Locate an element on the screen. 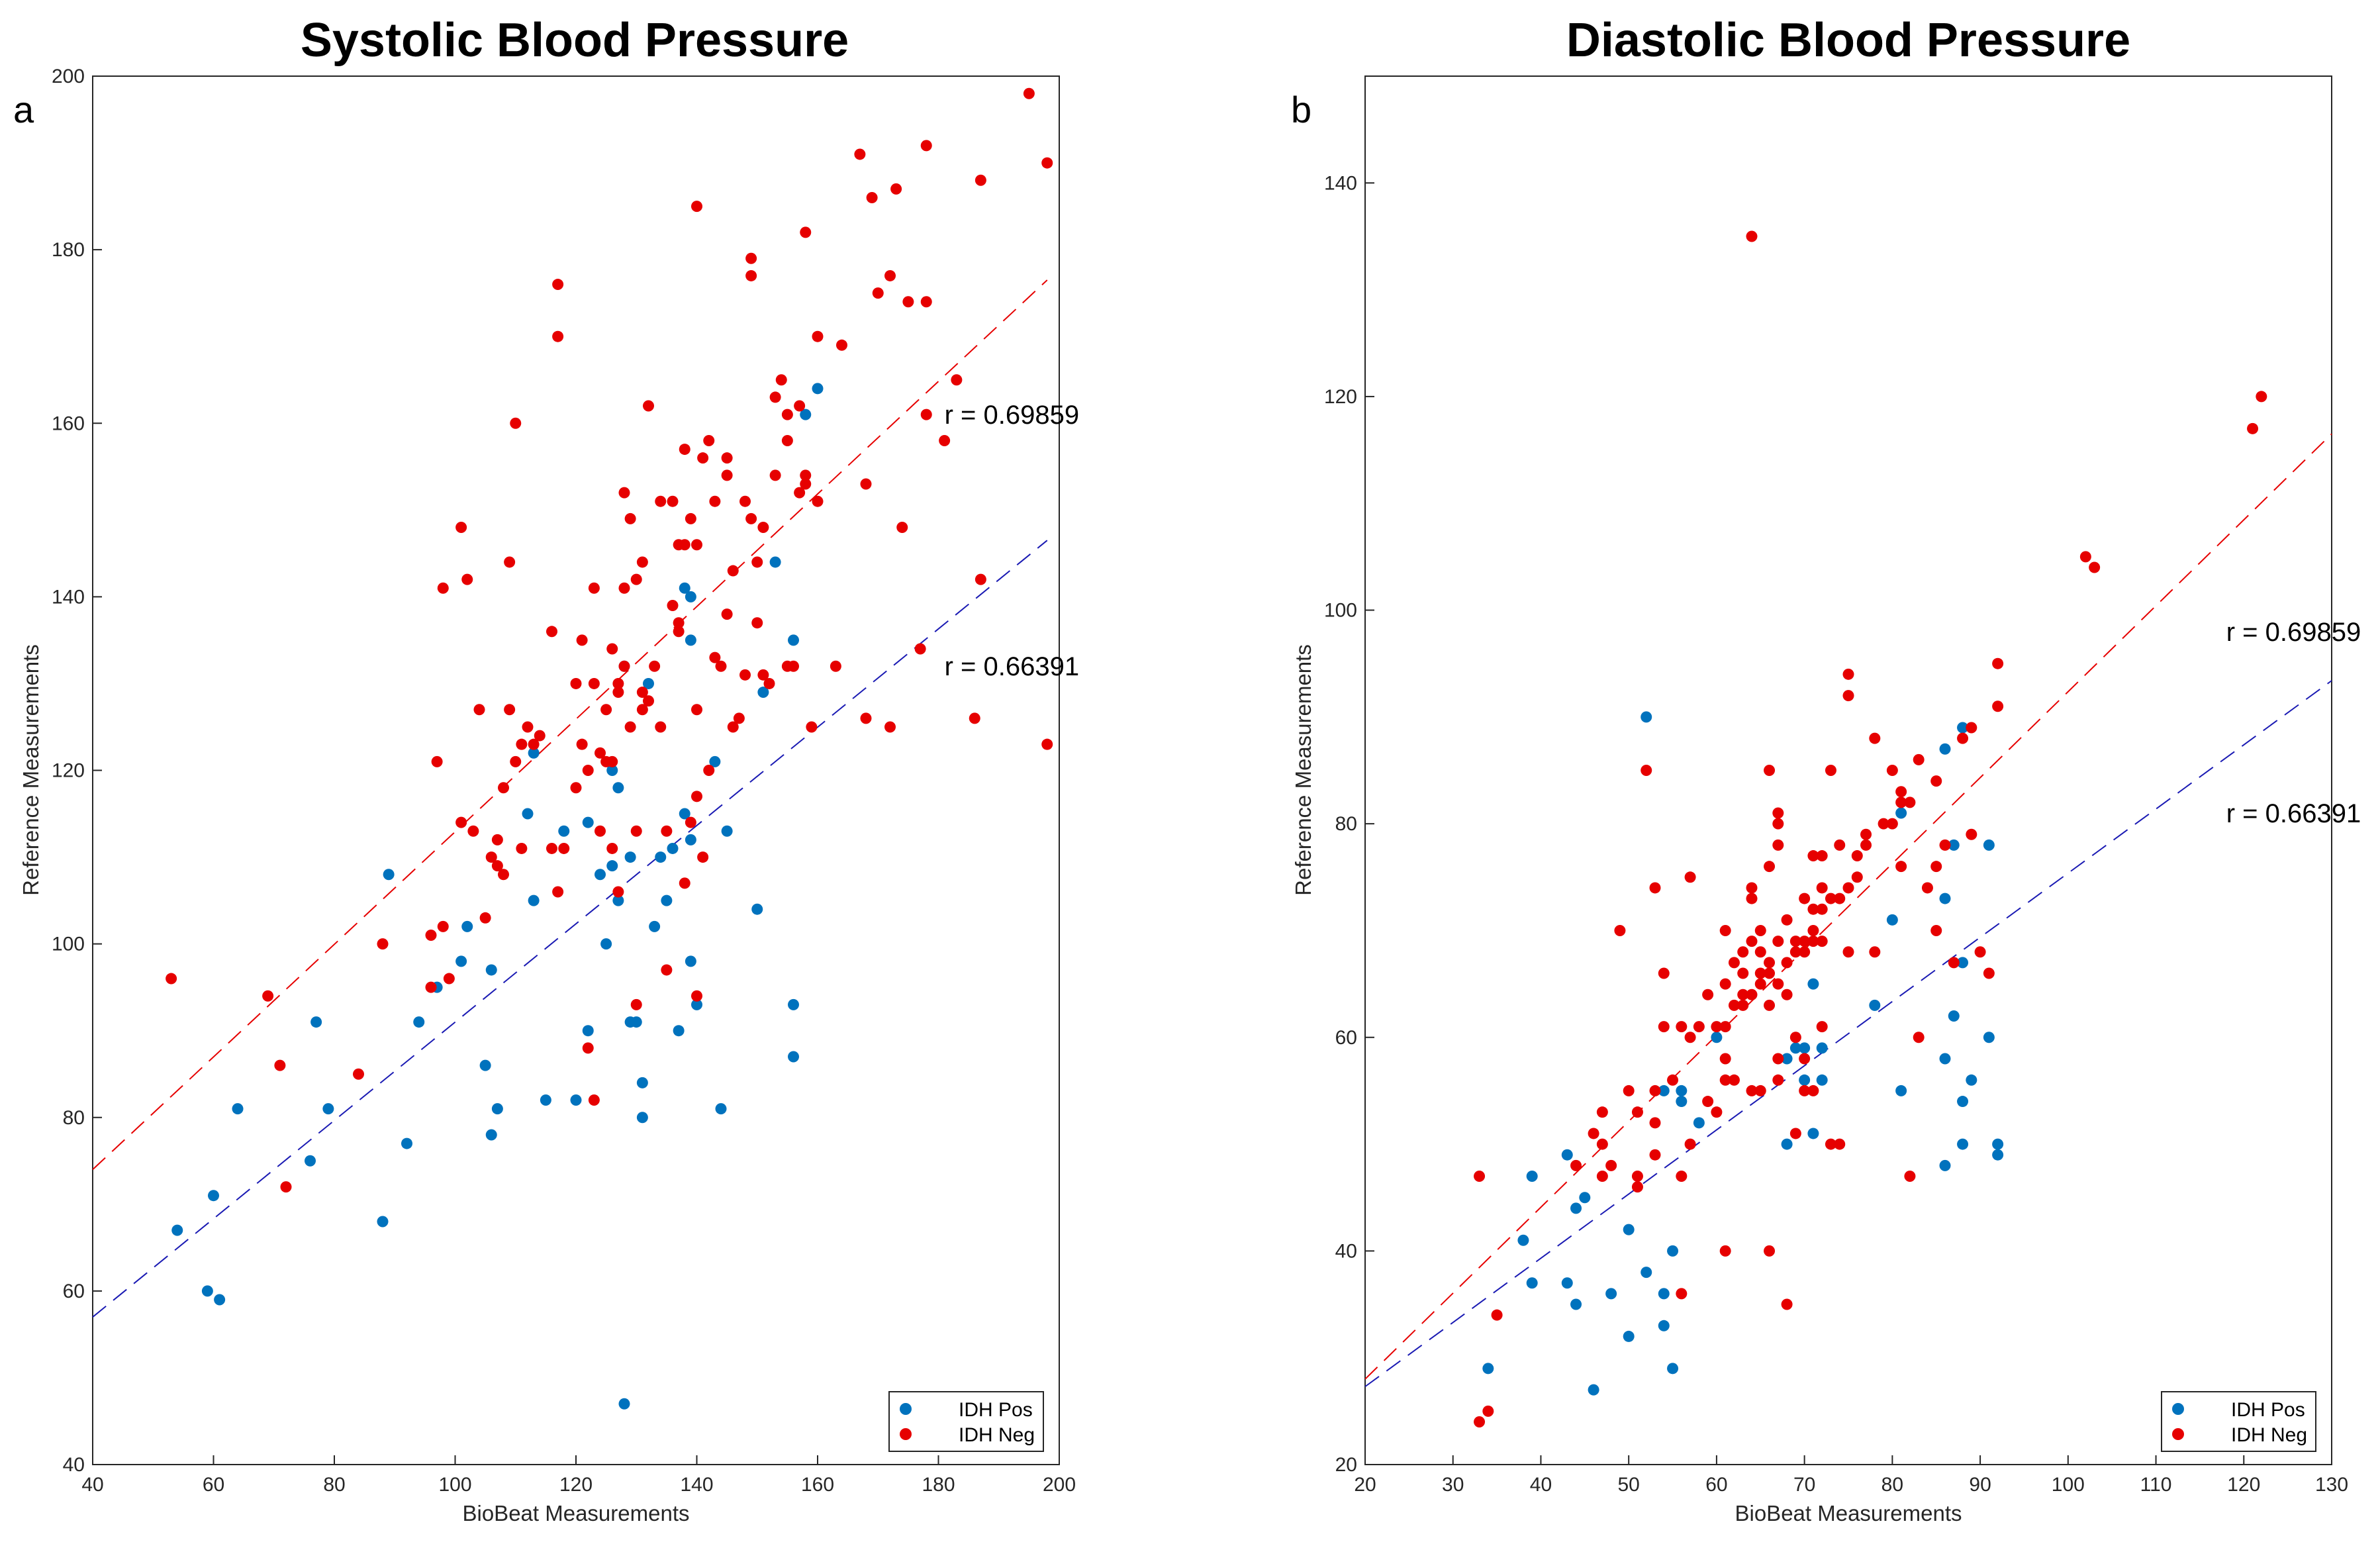  x-tick-label: 90 is located at coordinates (1980, 1485).